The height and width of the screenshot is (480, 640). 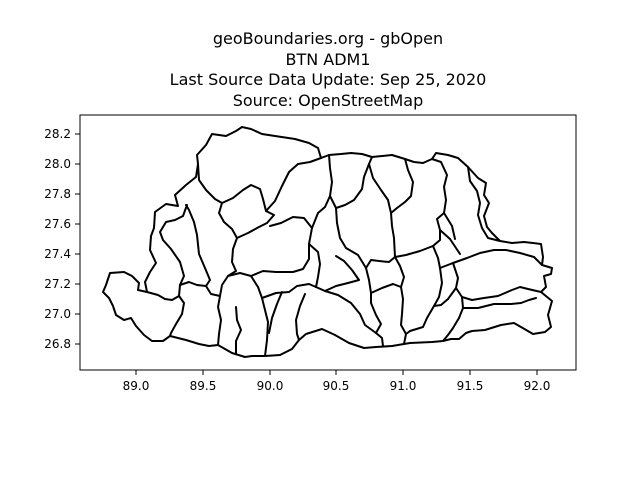 I want to click on y-tick-label: 27.6, so click(x=57, y=224).